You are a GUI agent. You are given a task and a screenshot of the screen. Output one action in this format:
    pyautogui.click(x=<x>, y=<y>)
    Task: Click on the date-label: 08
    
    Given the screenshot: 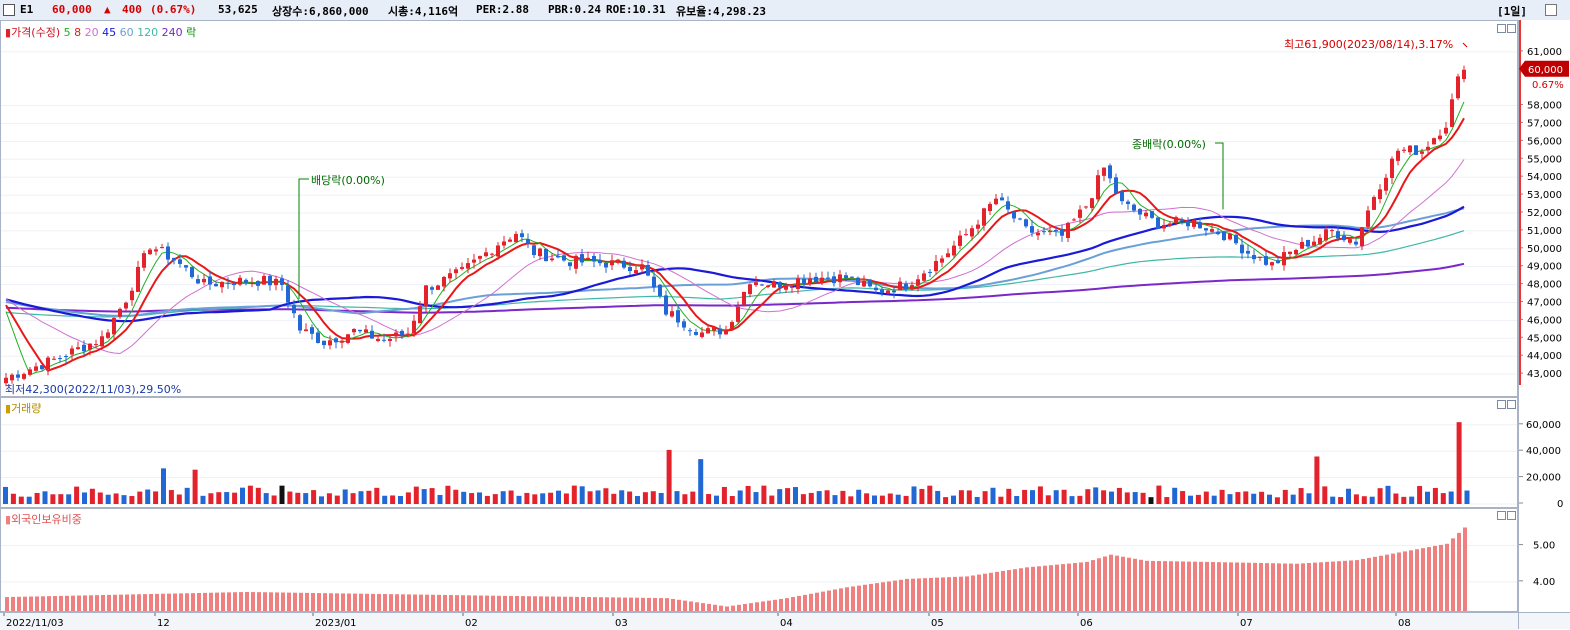 What is the action you would take?
    pyautogui.click(x=1404, y=623)
    